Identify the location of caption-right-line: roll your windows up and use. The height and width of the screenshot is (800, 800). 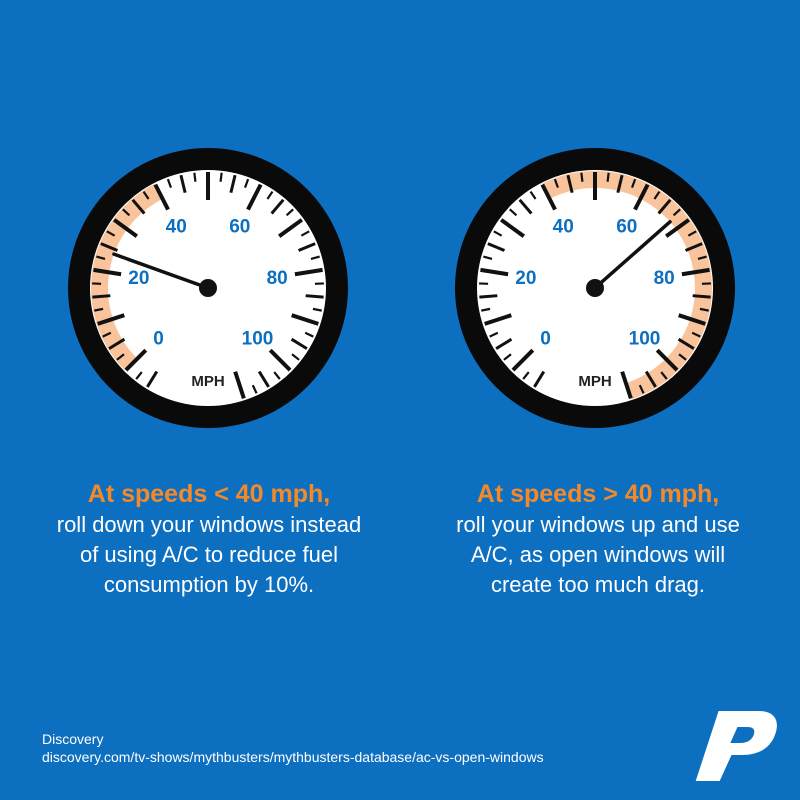
(598, 524).